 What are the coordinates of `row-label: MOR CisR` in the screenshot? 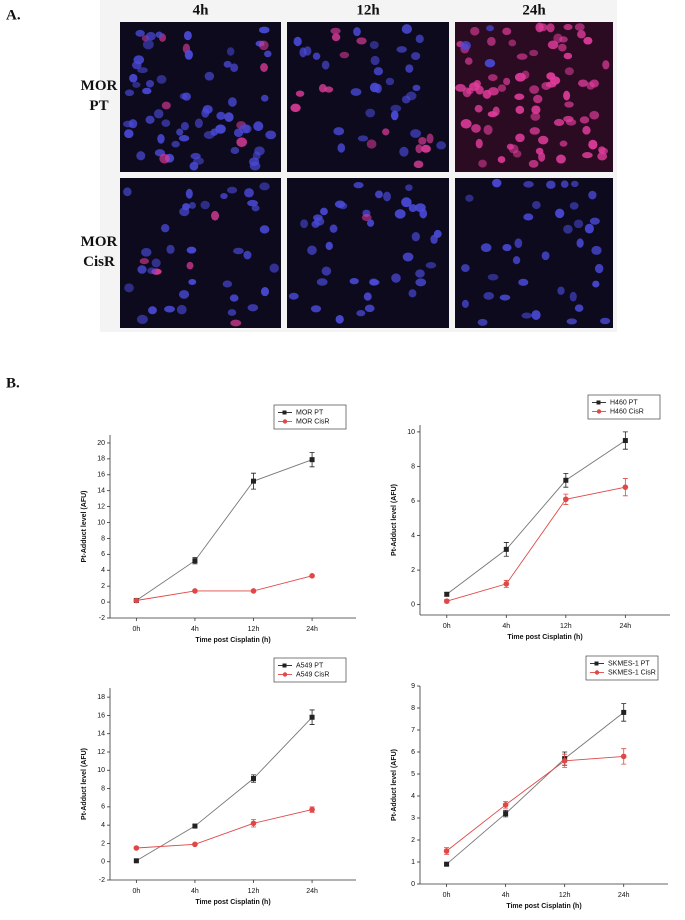 It's located at (99, 252).